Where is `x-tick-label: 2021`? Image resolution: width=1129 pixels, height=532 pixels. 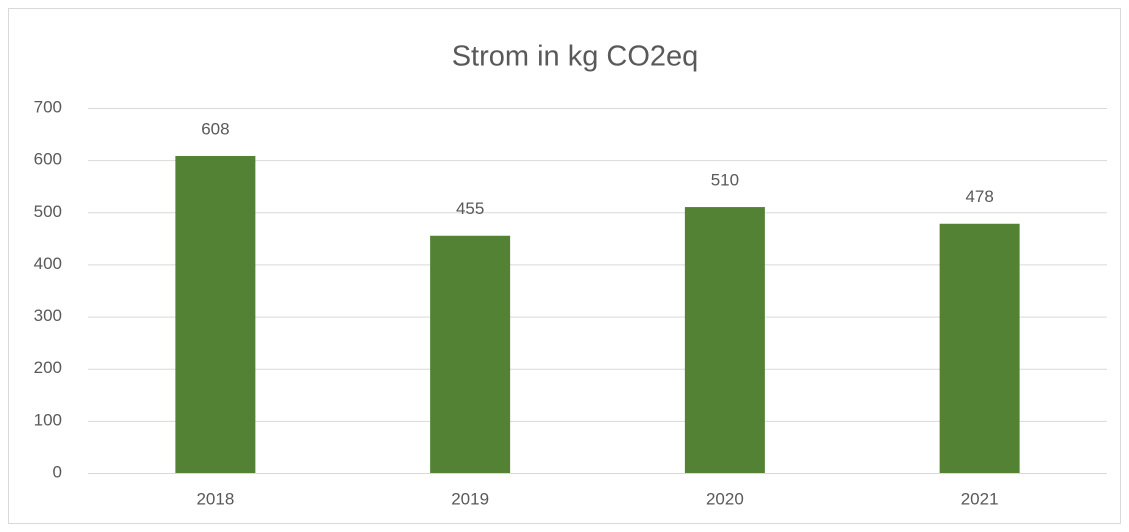
x-tick-label: 2021 is located at coordinates (980, 498).